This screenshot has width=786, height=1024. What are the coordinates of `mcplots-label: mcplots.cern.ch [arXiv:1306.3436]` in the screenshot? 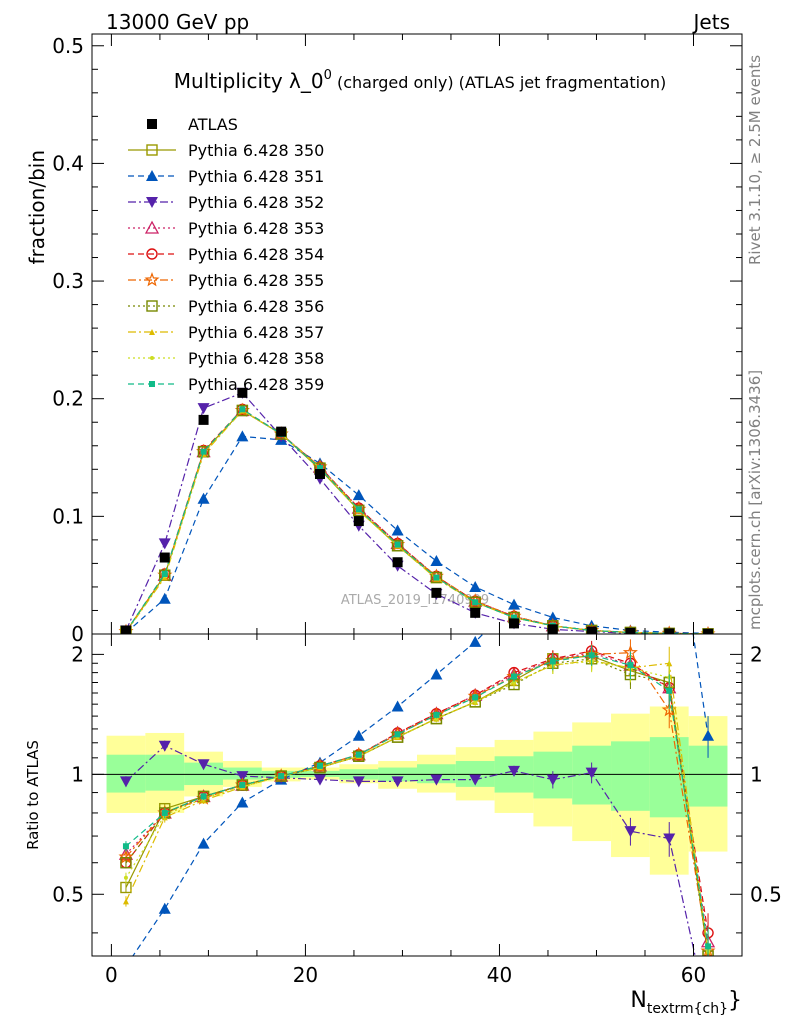 It's located at (755, 500).